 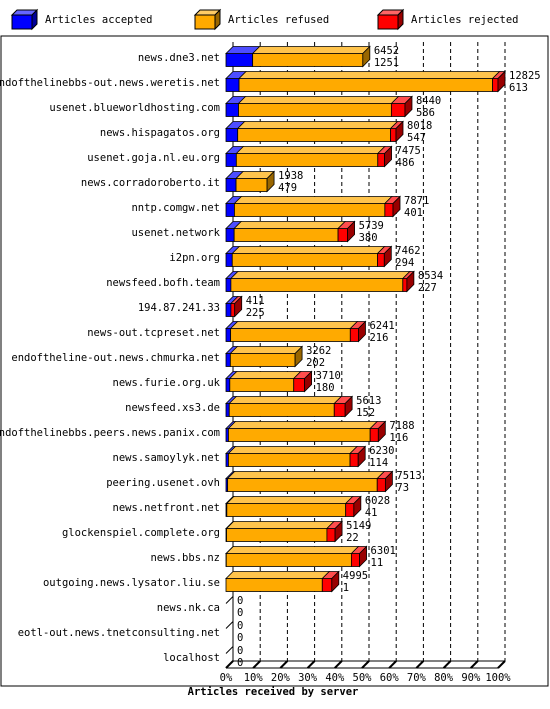 What do you see at coordinates (153, 158) in the screenshot?
I see `category-label: usenet.goja.nl.eu.org` at bounding box center [153, 158].